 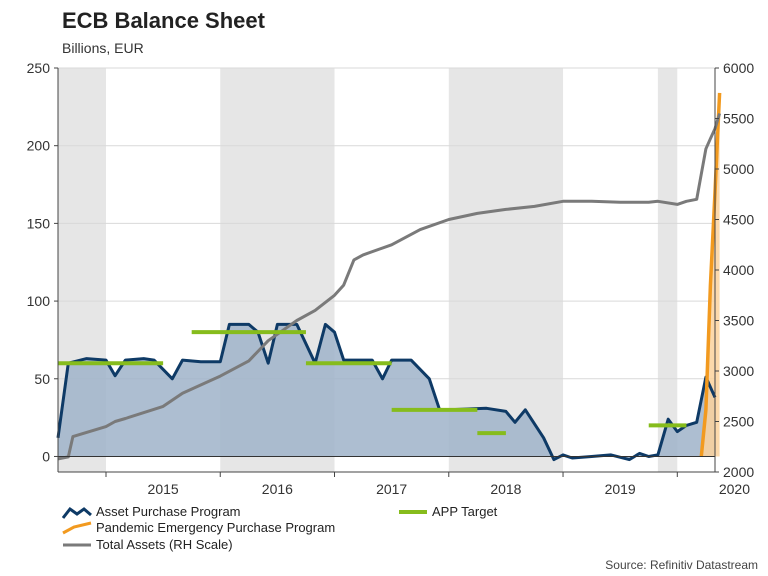 I want to click on right-tick-label-2500: 2500, so click(x=738, y=422).